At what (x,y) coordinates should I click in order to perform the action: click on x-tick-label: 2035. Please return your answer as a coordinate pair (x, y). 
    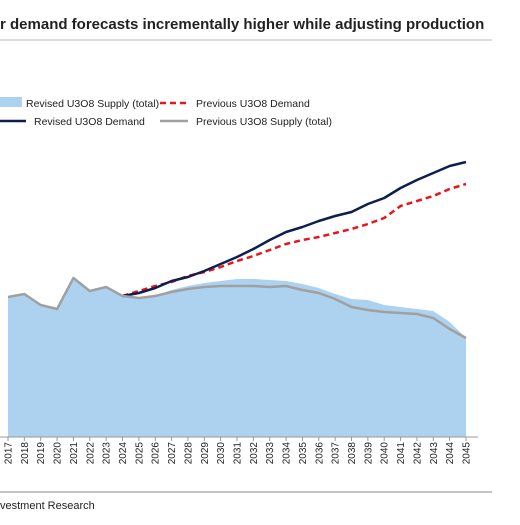
    Looking at the image, I should click on (303, 453).